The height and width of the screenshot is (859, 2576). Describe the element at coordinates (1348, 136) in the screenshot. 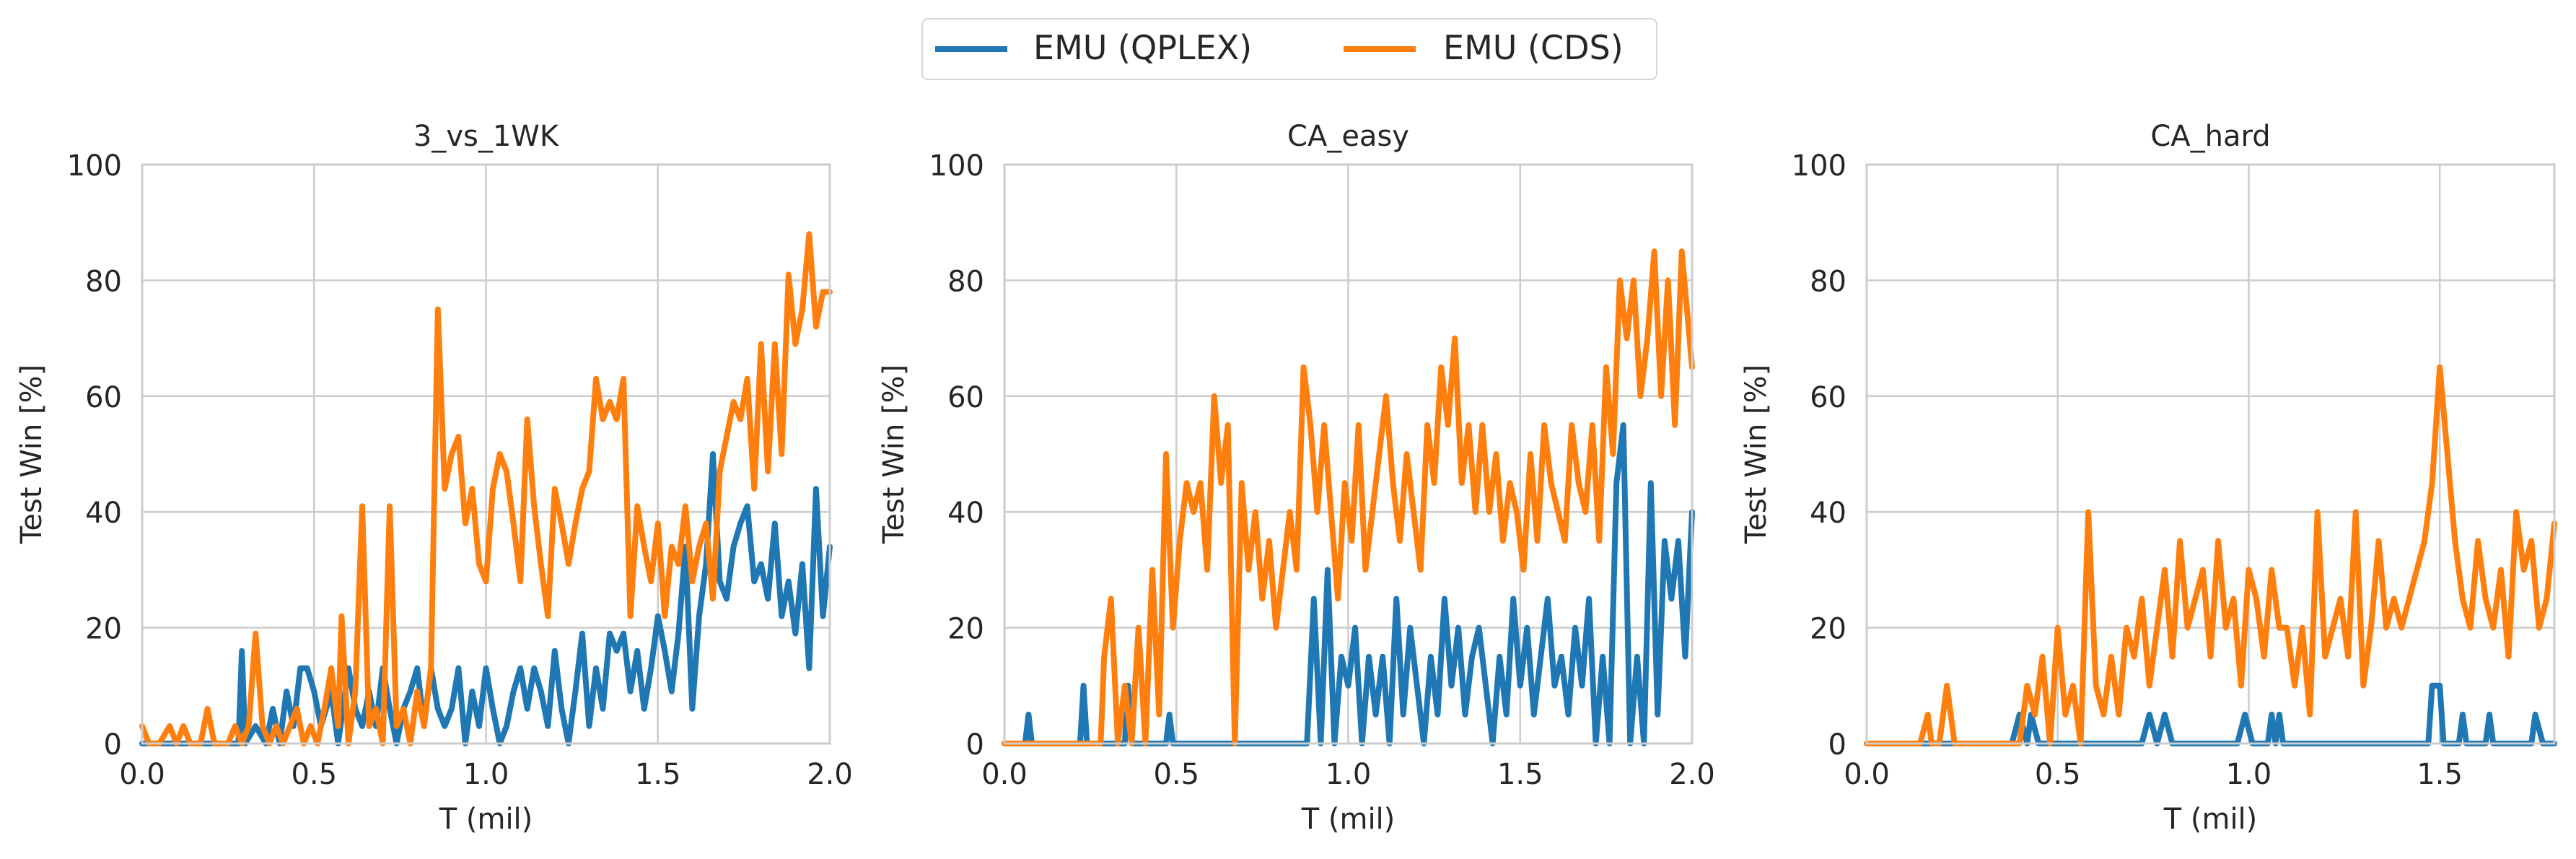

I see `chart-title: CA_easy` at that location.